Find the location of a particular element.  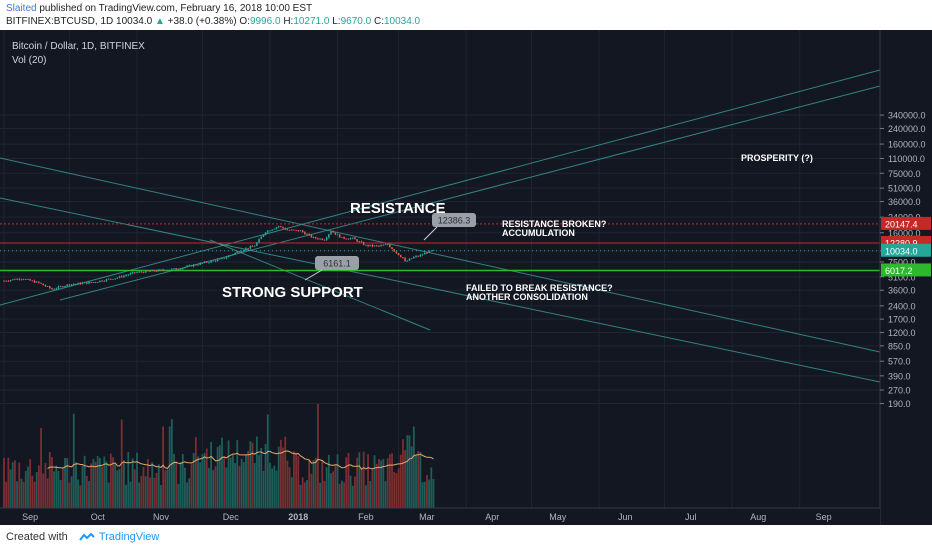

time-axis-bg is located at coordinates (440, 516).